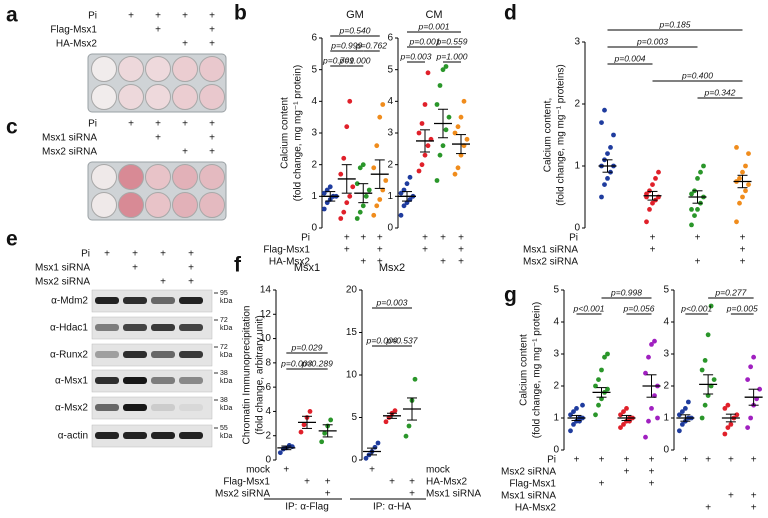 The image size is (768, 518). What do you see at coordinates (434, 26) in the screenshot?
I see `p-value: p=0.001` at bounding box center [434, 26].